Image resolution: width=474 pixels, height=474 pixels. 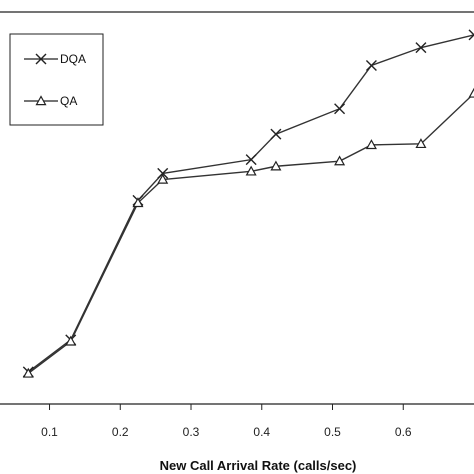 I want to click on legend-label-dqa: DQA, so click(x=73, y=59).